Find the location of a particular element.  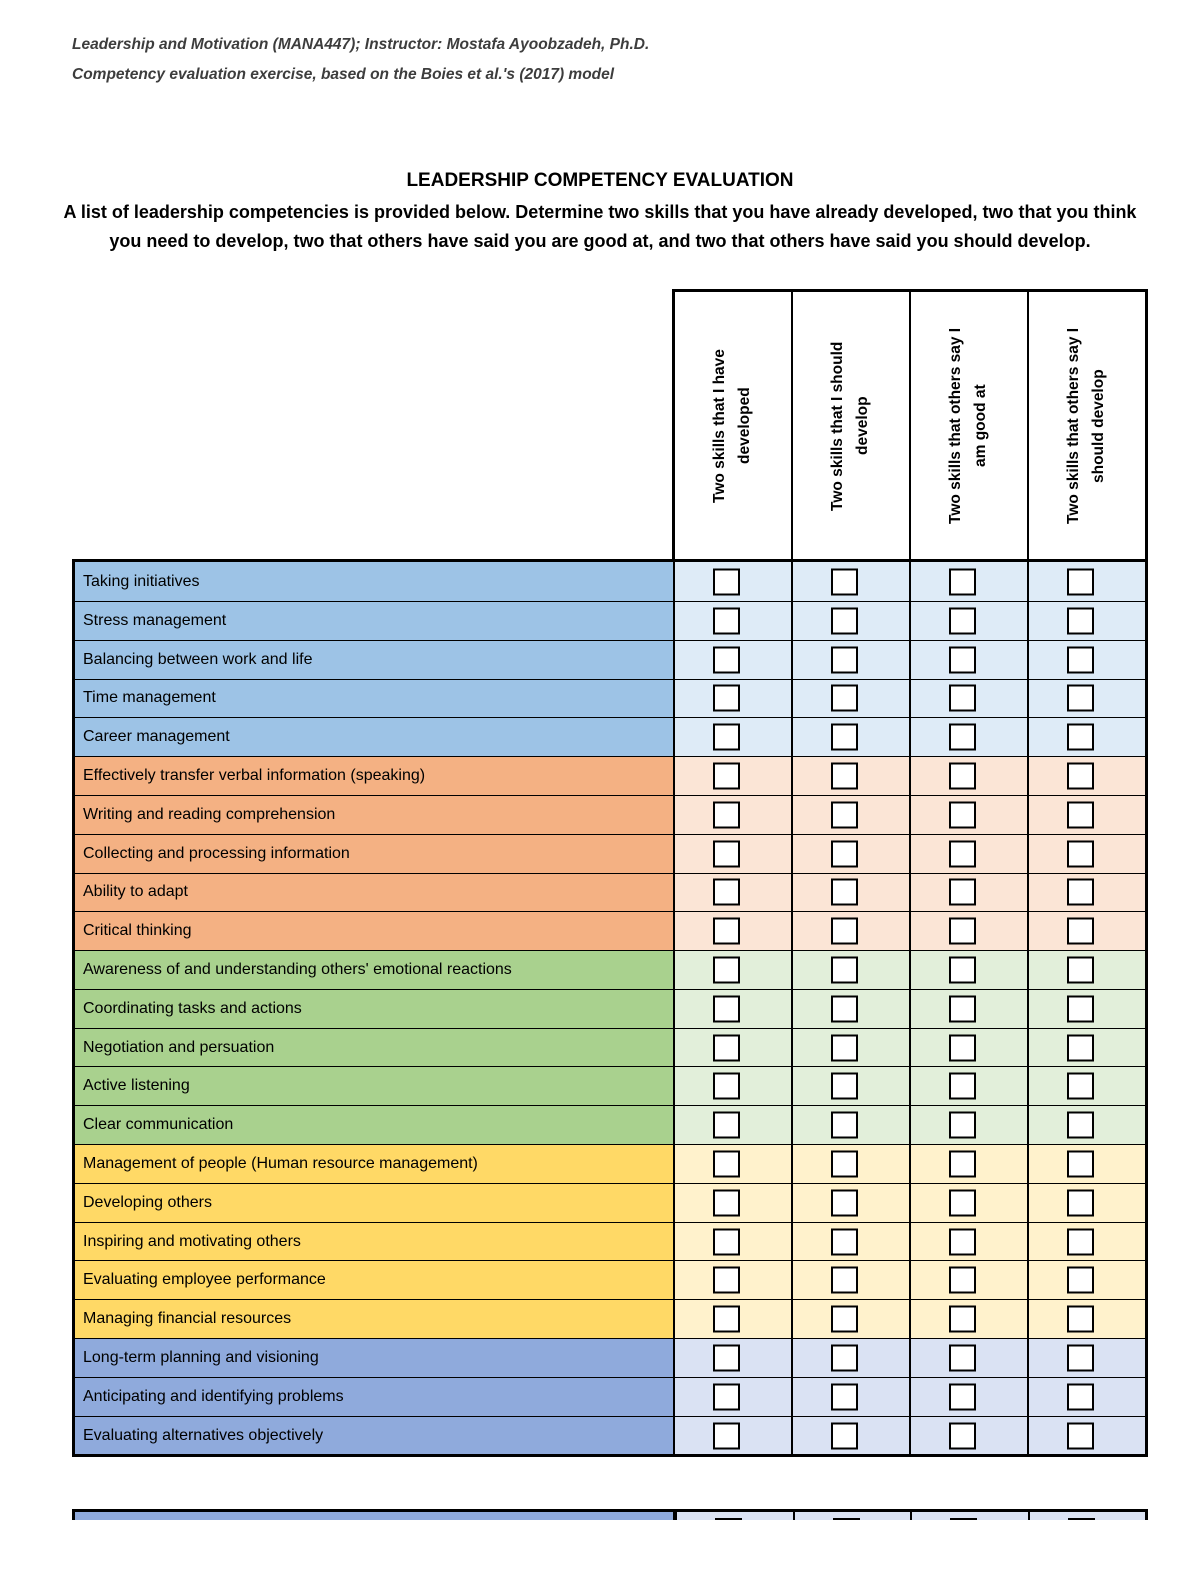

column-header-label: Two skills that I should develop is located at coordinates (850, 425).